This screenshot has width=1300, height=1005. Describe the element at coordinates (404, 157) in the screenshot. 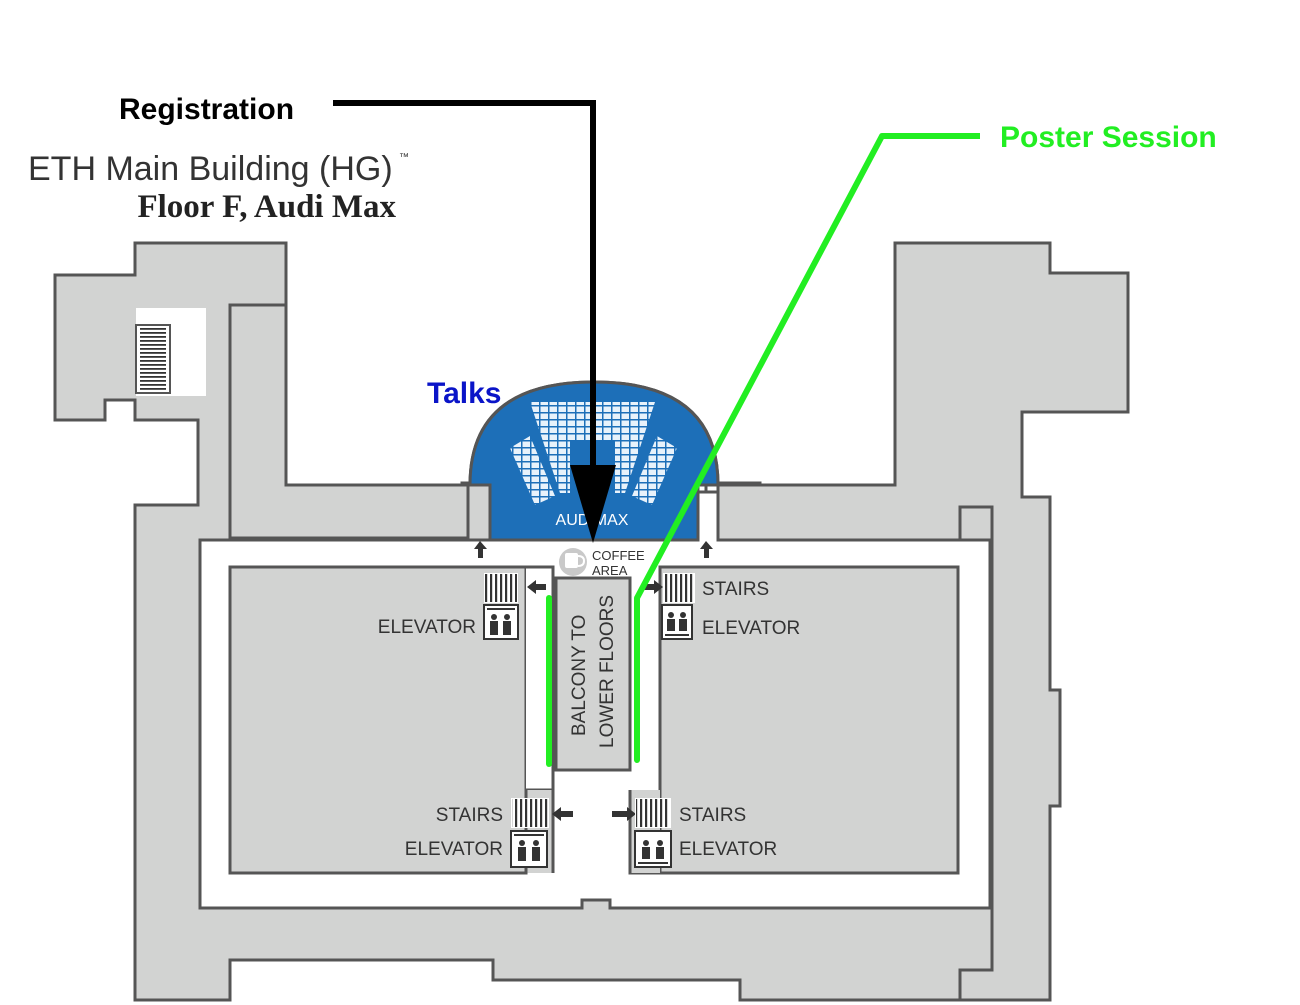

I see `tm-mark: ™` at that location.